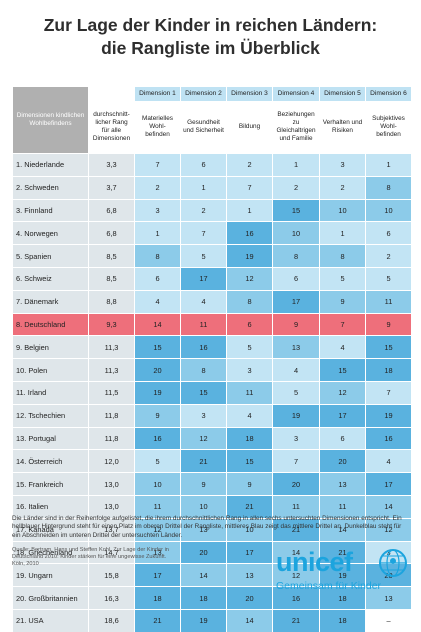 The width and height of the screenshot is (421, 632). Describe the element at coordinates (211, 324) in the screenshot. I see `table-row: 8. Deutschland 9,3 14 11 6 9 7 9` at that location.